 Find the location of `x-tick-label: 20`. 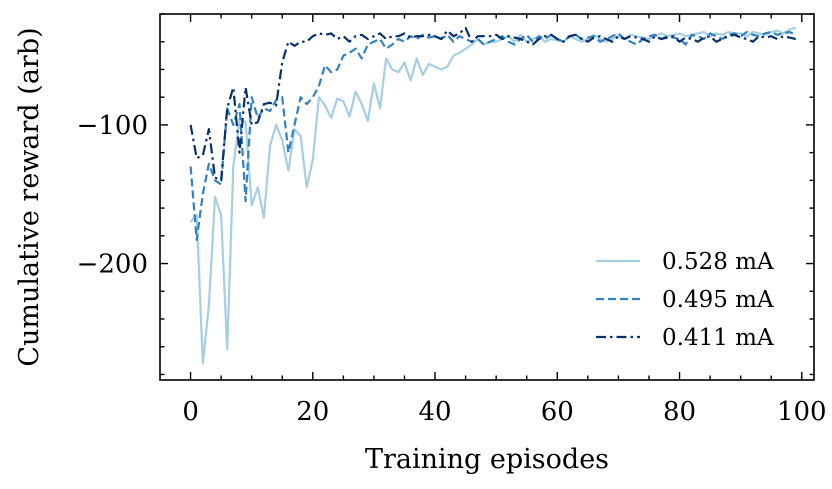

x-tick-label: 20 is located at coordinates (312, 412).